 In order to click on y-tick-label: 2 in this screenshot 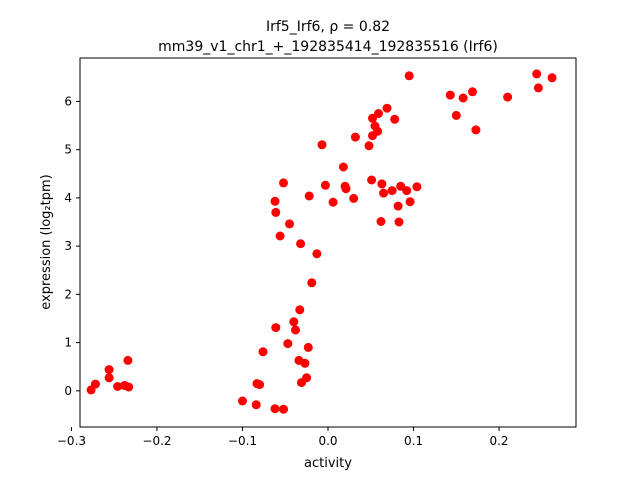, I will do `click(68, 294)`.